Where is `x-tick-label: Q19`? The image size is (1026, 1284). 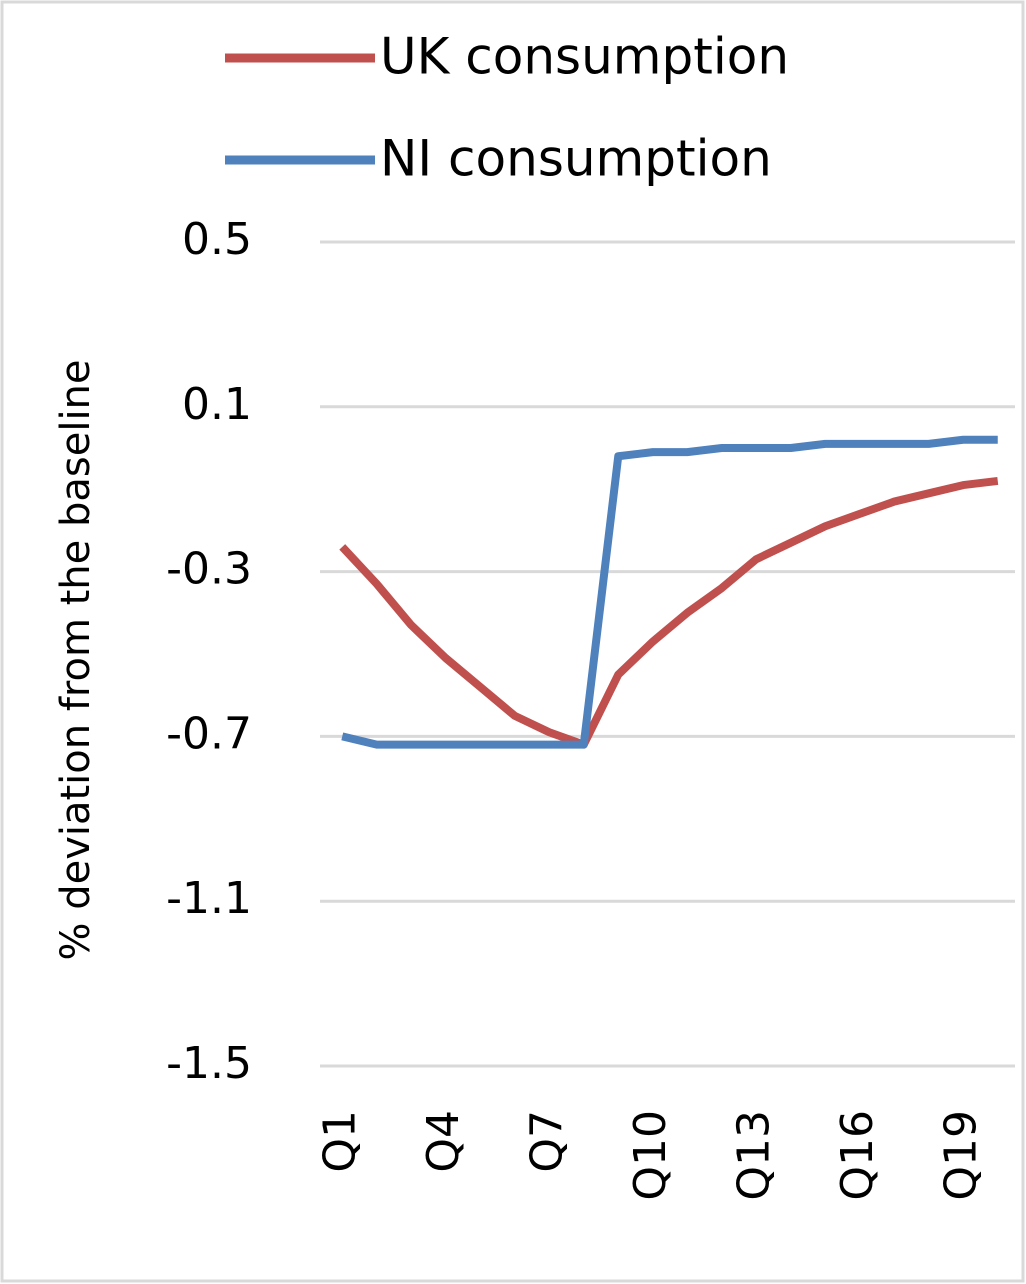
x-tick-label: Q19 is located at coordinates (960, 1155).